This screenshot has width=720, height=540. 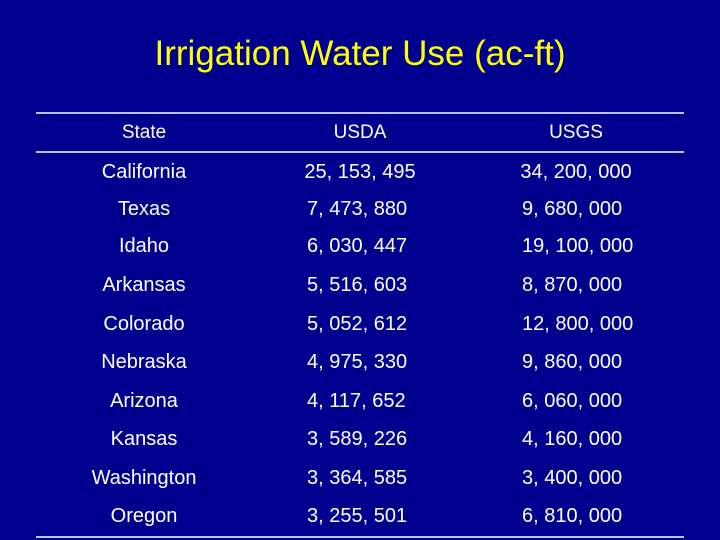 I want to click on state-cell: Texas, so click(x=144, y=209).